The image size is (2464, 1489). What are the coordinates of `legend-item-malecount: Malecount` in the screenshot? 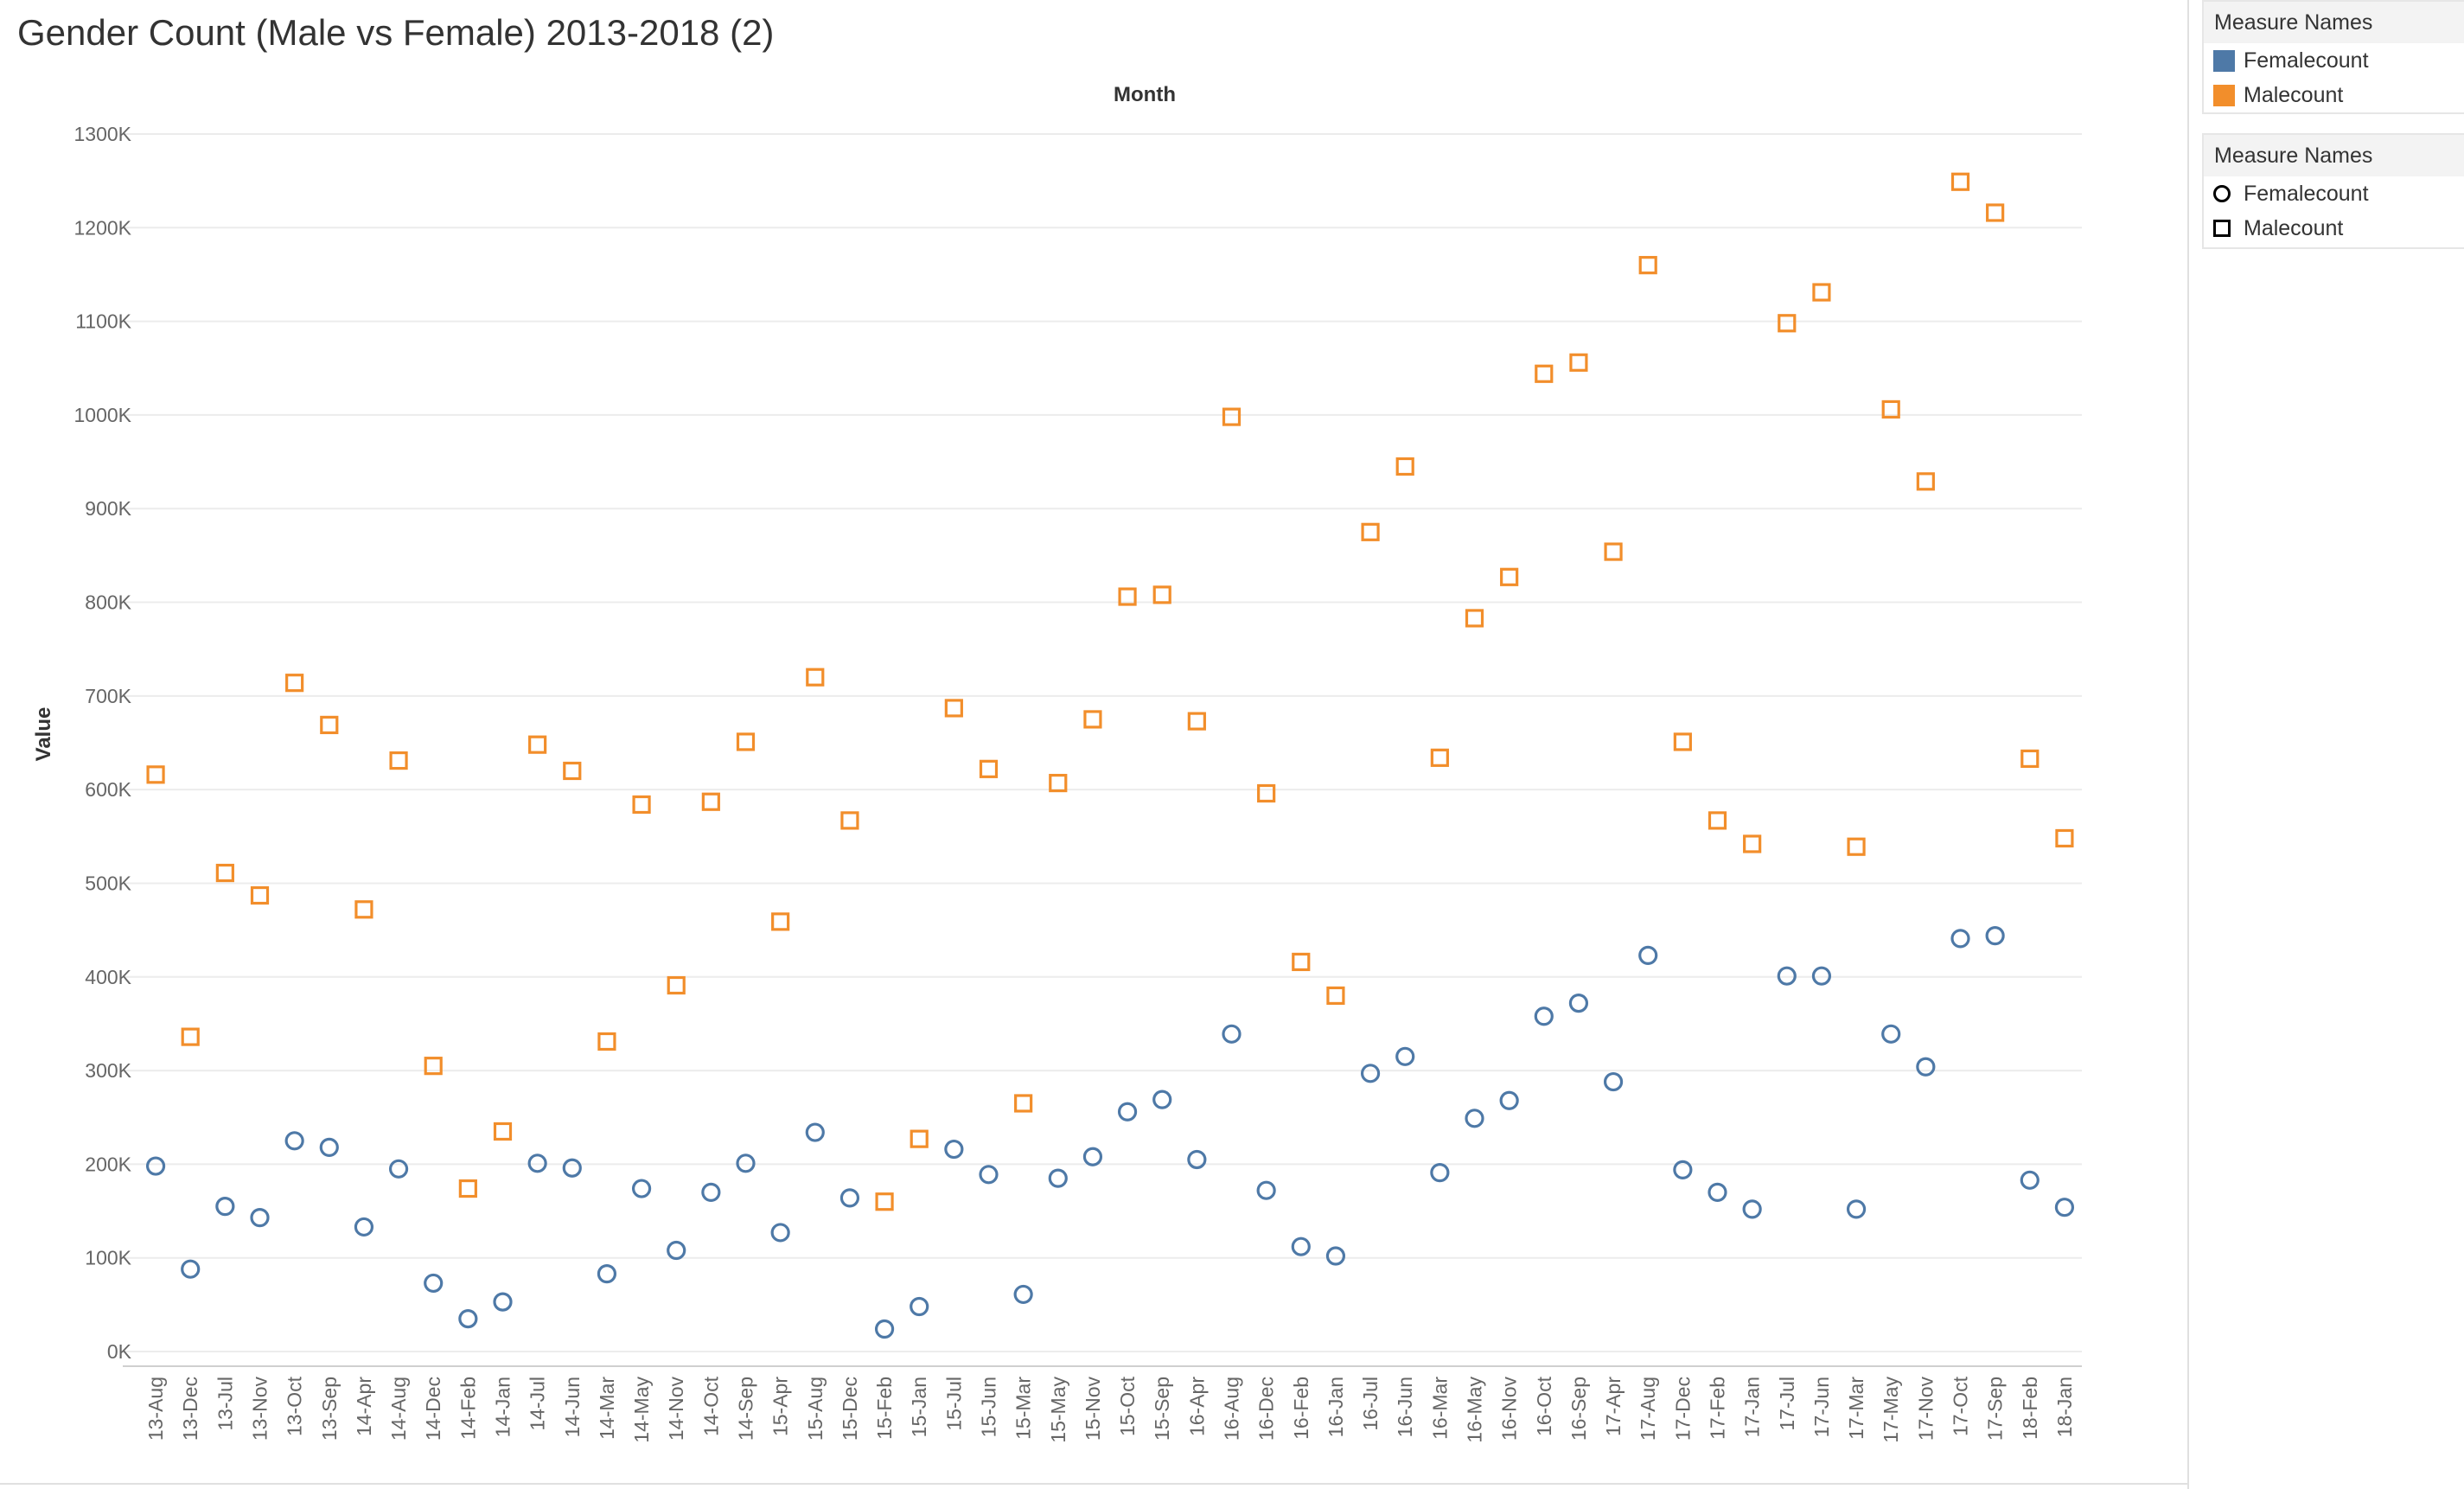 It's located at (2334, 95).